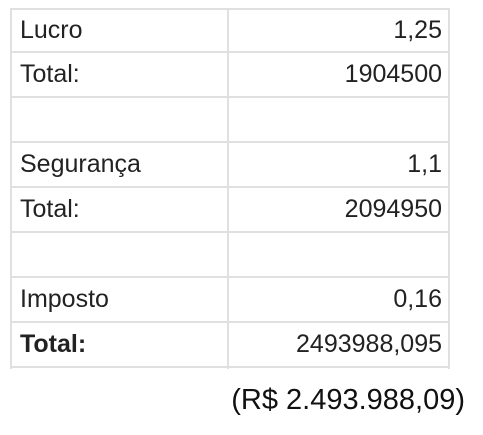 The height and width of the screenshot is (435, 483). I want to click on gridline-middle, so click(228, 188).